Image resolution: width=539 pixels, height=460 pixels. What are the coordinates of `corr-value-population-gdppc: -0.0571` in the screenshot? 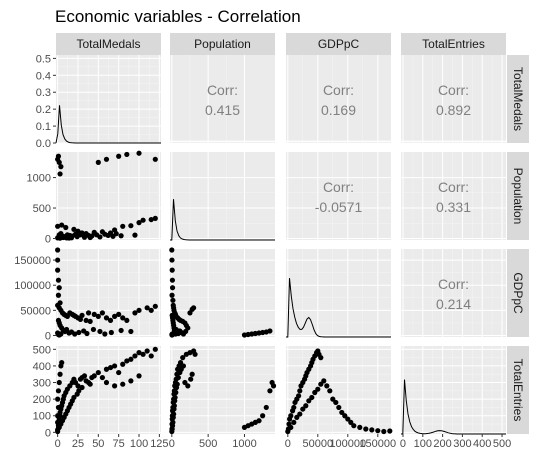 It's located at (339, 207).